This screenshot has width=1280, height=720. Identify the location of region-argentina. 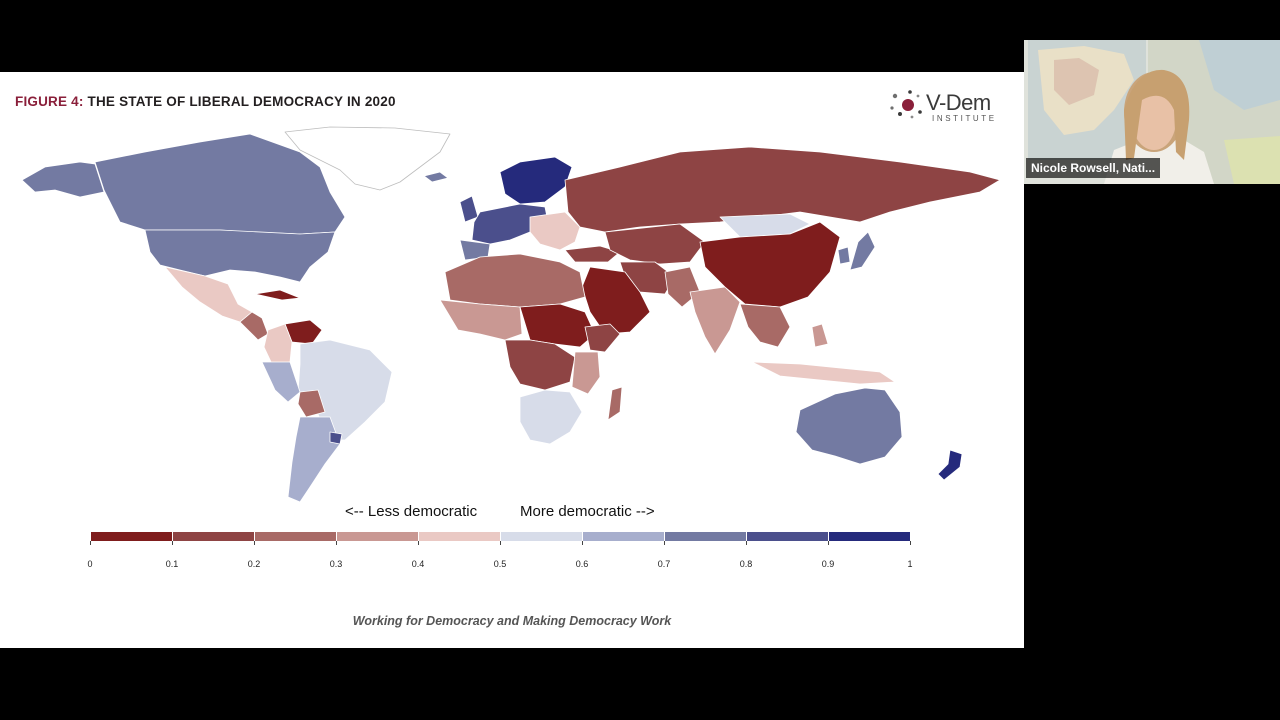
(314, 459).